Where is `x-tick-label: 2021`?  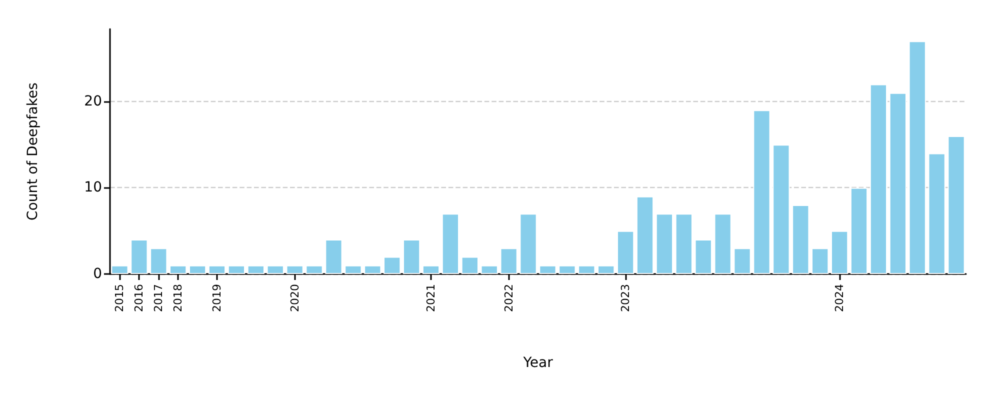
x-tick-label: 2021 is located at coordinates (431, 298).